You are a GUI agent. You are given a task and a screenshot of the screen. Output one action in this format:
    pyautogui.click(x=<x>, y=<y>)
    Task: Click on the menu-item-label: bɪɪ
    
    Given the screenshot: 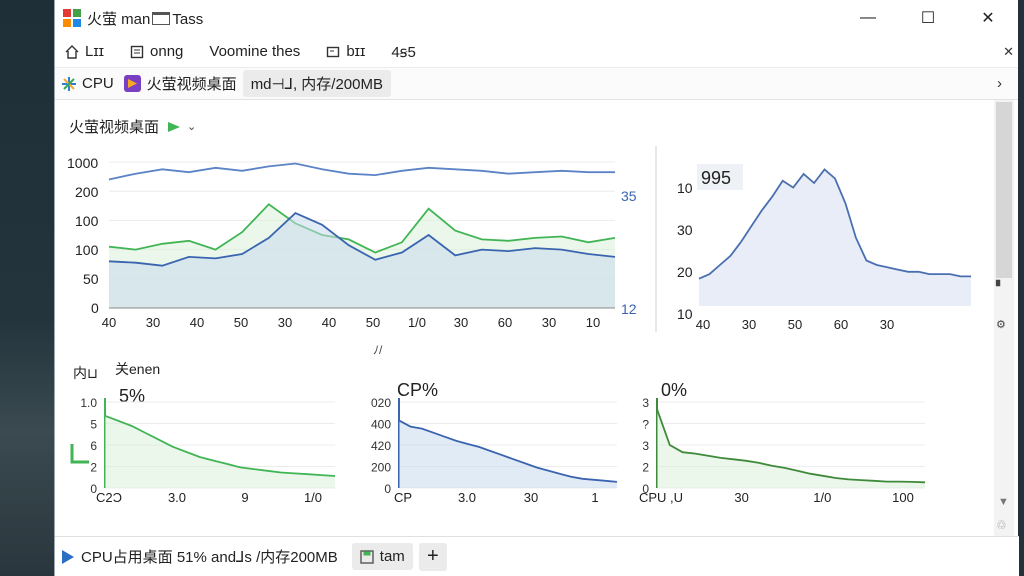 What is the action you would take?
    pyautogui.click(x=356, y=51)
    